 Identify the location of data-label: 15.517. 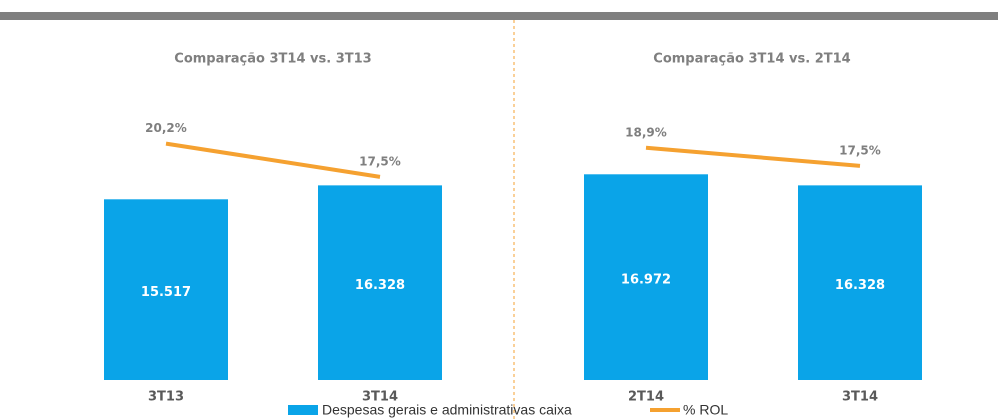
(166, 292).